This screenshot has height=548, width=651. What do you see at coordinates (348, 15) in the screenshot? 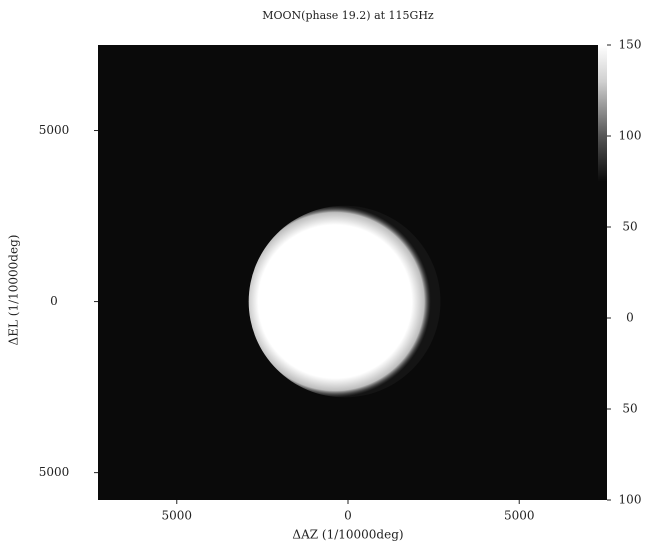
I see `chart-title: MOON(phase 19.2) at 115GHz` at bounding box center [348, 15].